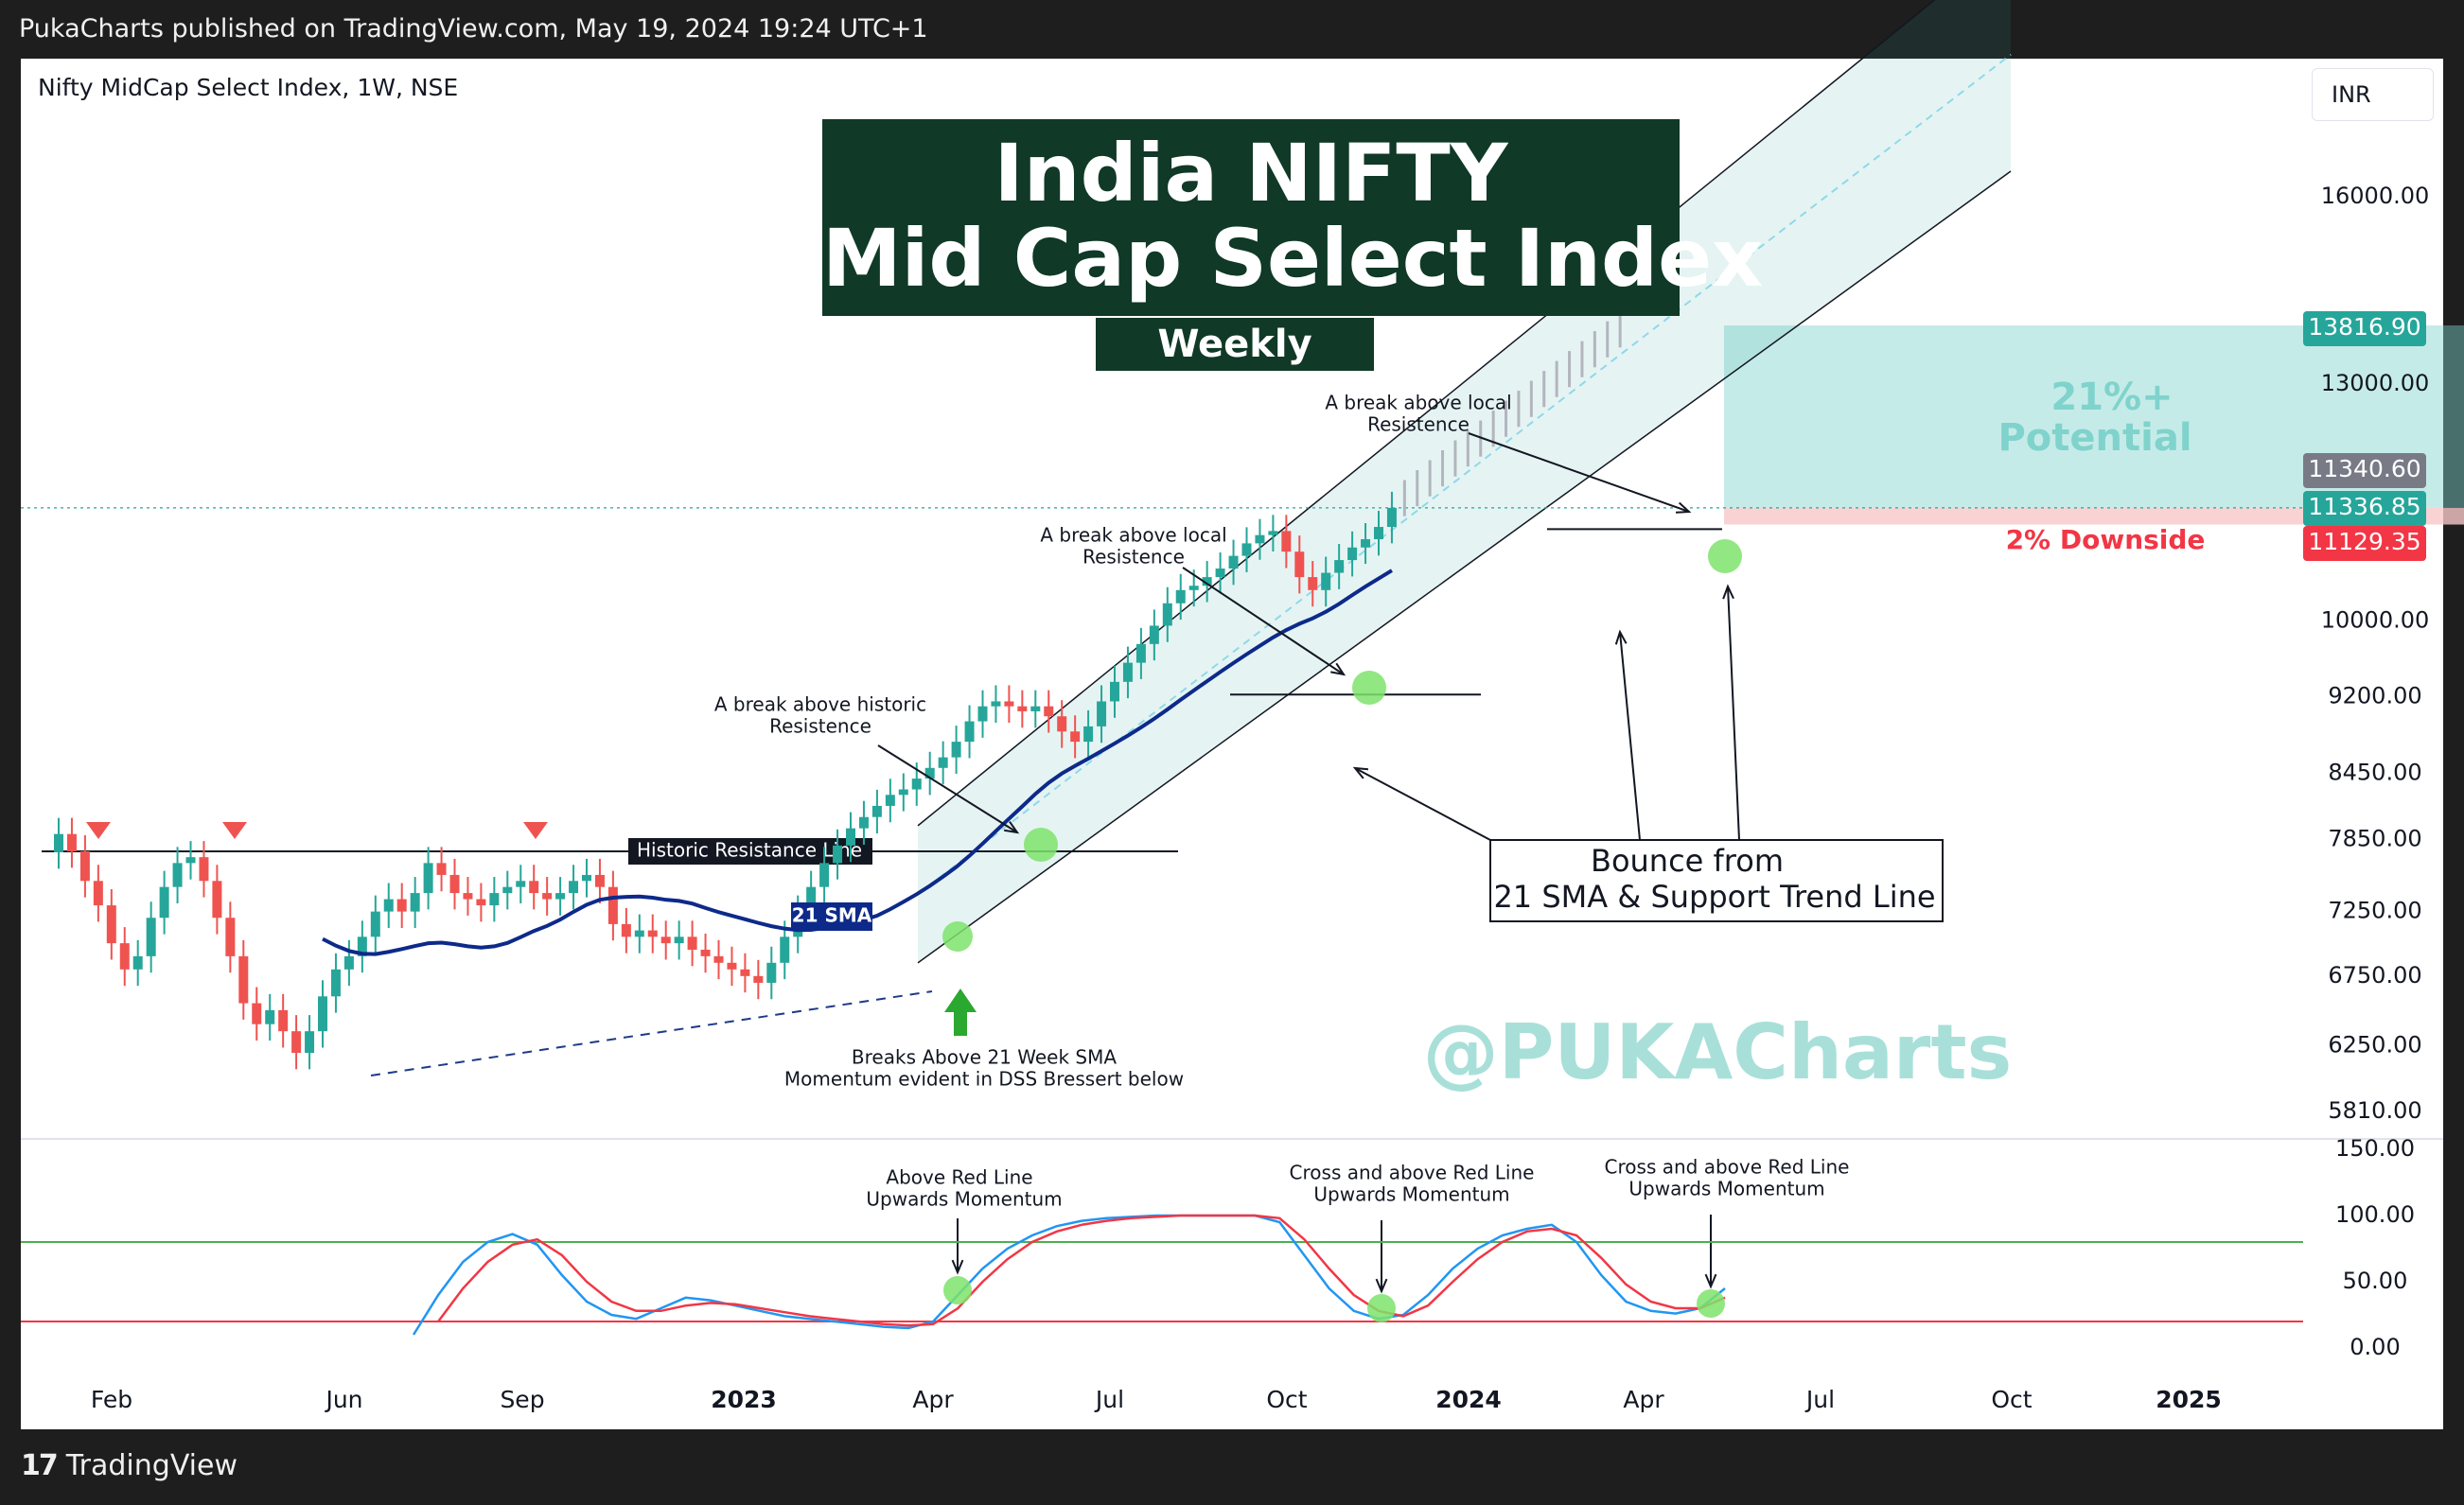 This screenshot has height=1505, width=2464. What do you see at coordinates (1423, 804) in the screenshot?
I see `arrow-bounce-sma` at bounding box center [1423, 804].